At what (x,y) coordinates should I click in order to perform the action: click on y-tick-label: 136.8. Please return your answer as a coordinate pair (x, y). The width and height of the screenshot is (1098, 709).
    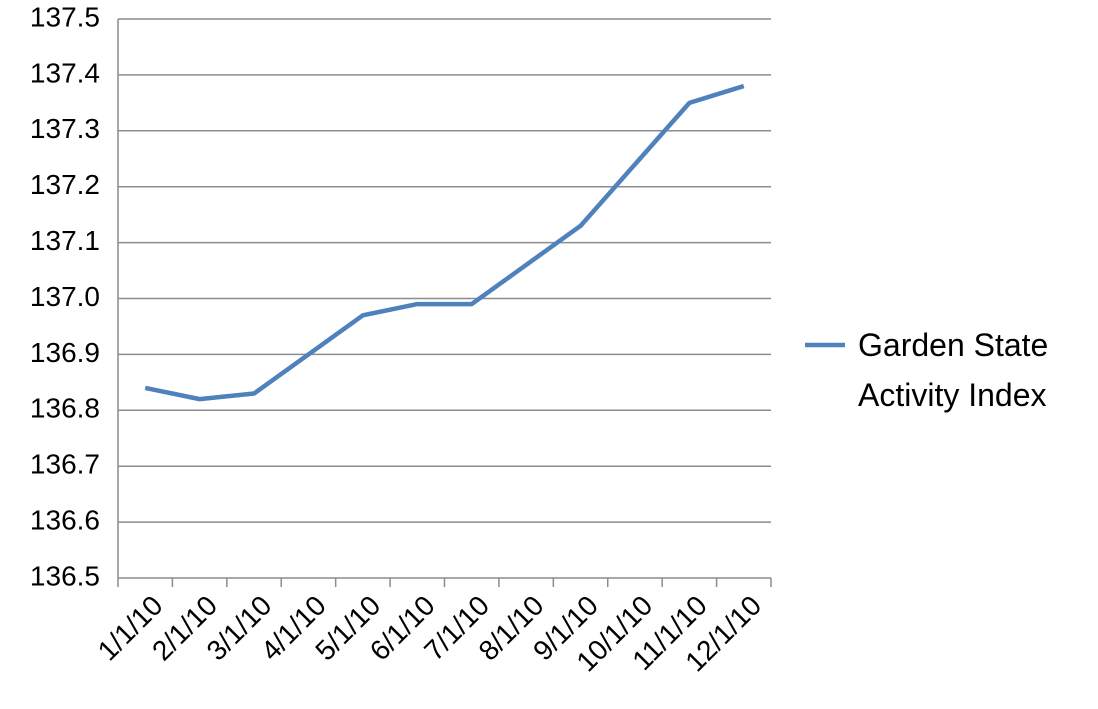
    Looking at the image, I should click on (65, 408).